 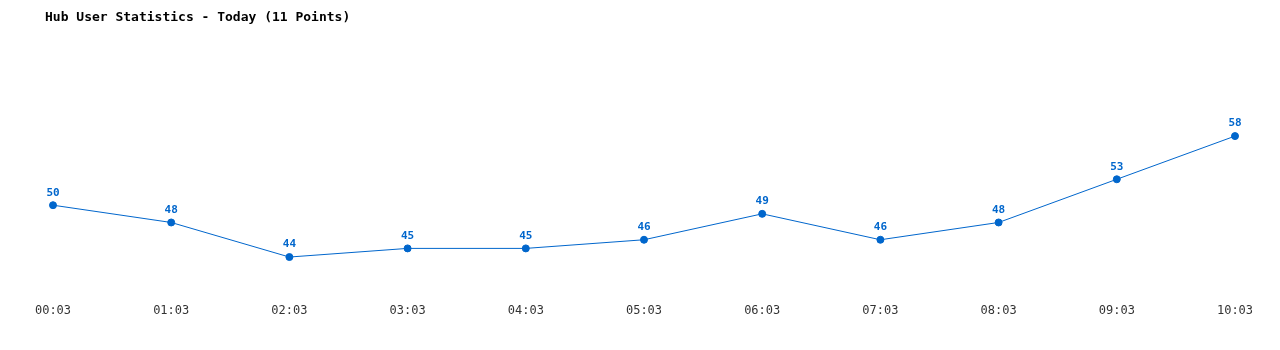 What do you see at coordinates (1235, 309) in the screenshot?
I see `x-tick-label: 10:03` at bounding box center [1235, 309].